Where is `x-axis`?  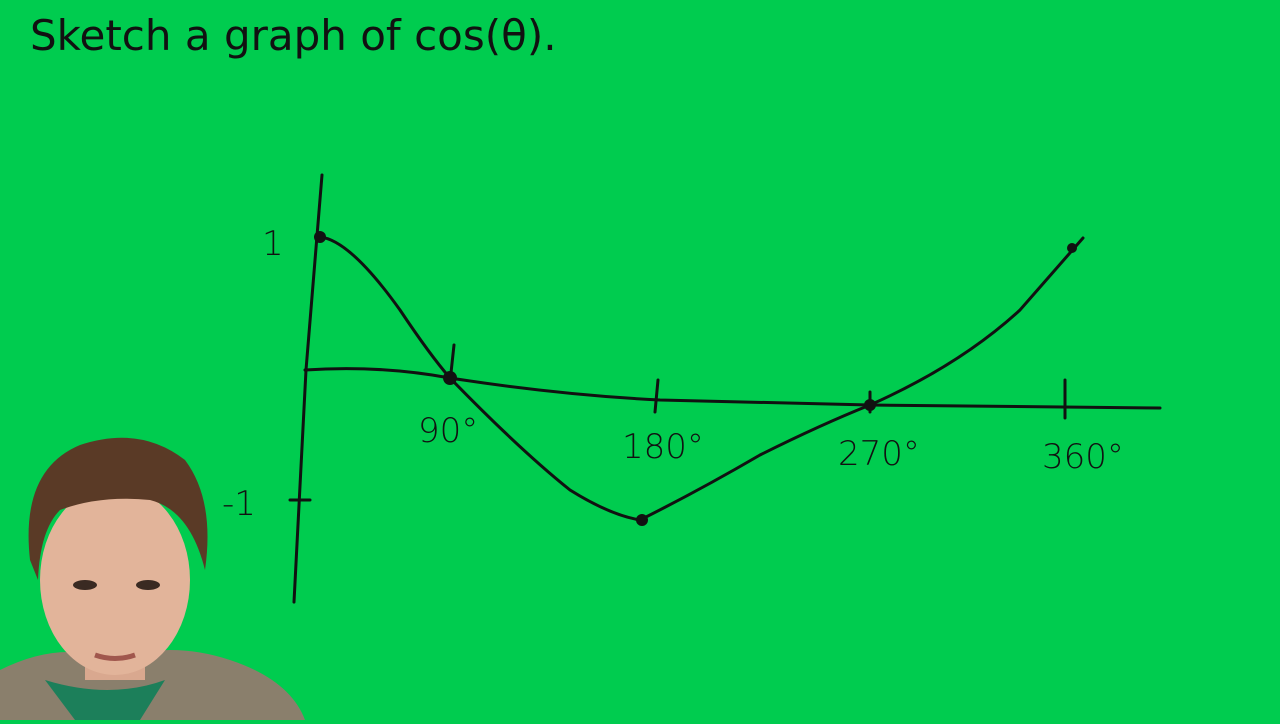
x-axis is located at coordinates (732, 388).